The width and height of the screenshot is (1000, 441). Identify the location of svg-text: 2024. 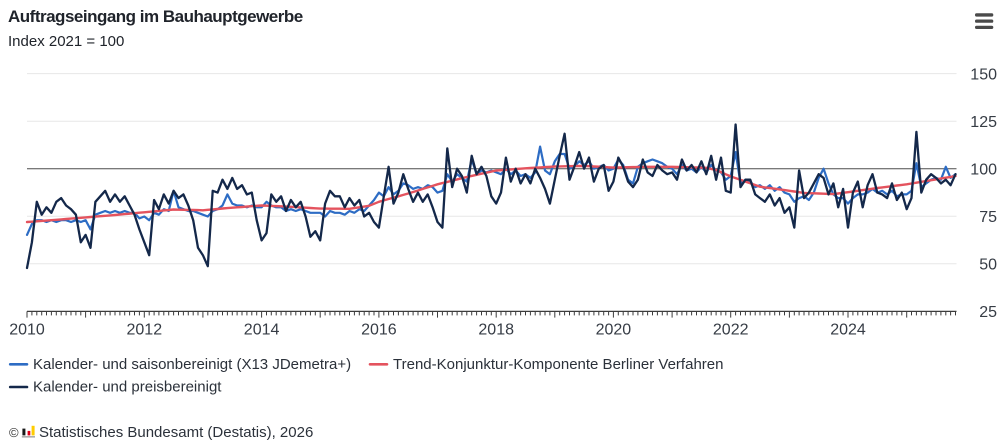
(848, 330).